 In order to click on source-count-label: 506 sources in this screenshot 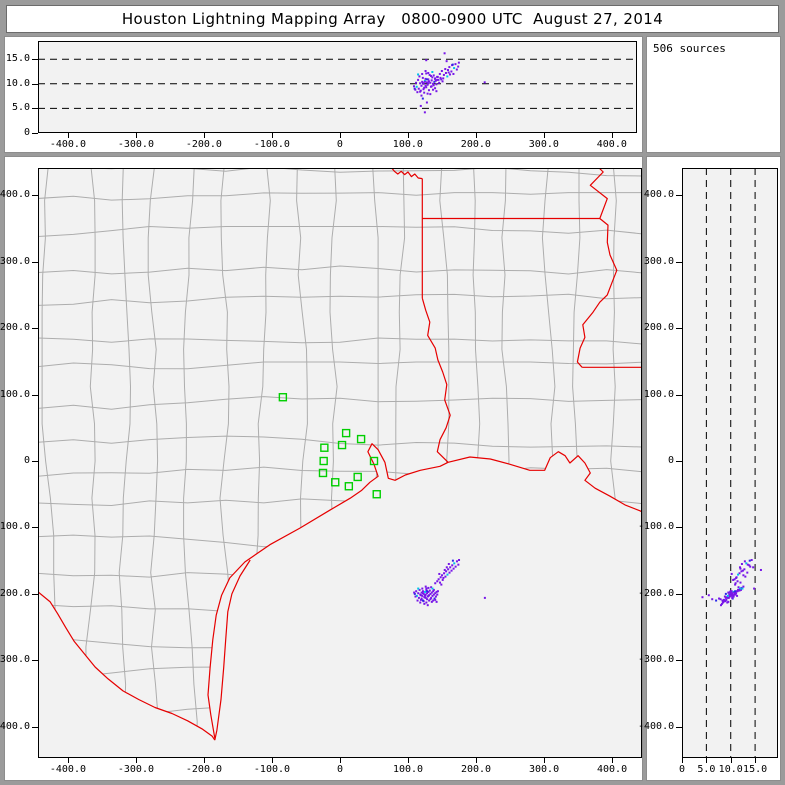, I will do `click(689, 48)`.